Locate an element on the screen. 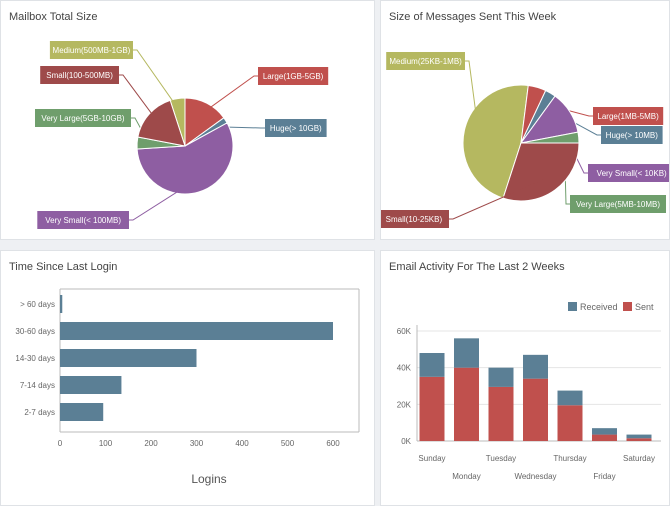  pie-label-medium-500mb-1gb: Medium(500MB-1GB) is located at coordinates (92, 50).